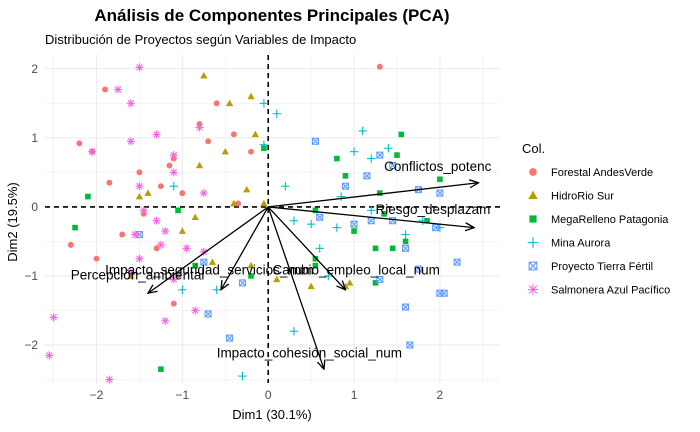 The height and width of the screenshot is (432, 700). Describe the element at coordinates (533, 148) in the screenshot. I see `legend-title: Col.` at that location.